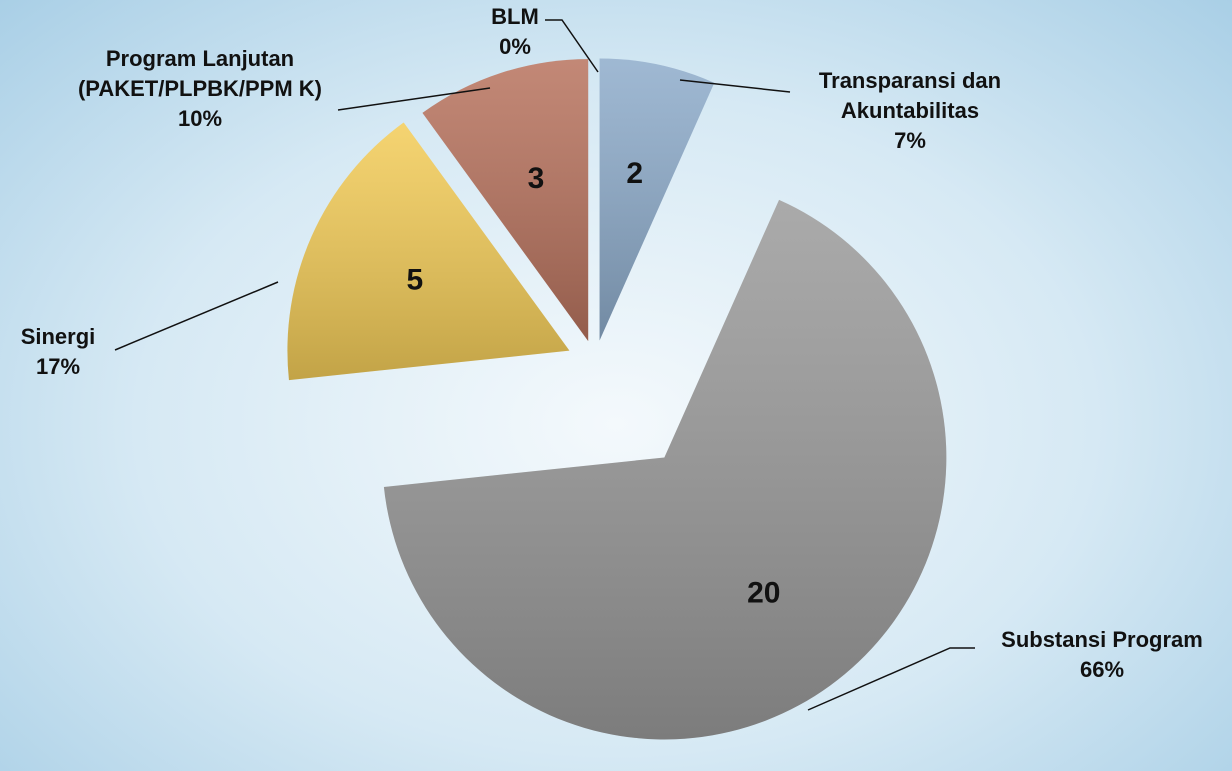 The image size is (1232, 771). I want to click on slice-value-label: 20, so click(763, 592).